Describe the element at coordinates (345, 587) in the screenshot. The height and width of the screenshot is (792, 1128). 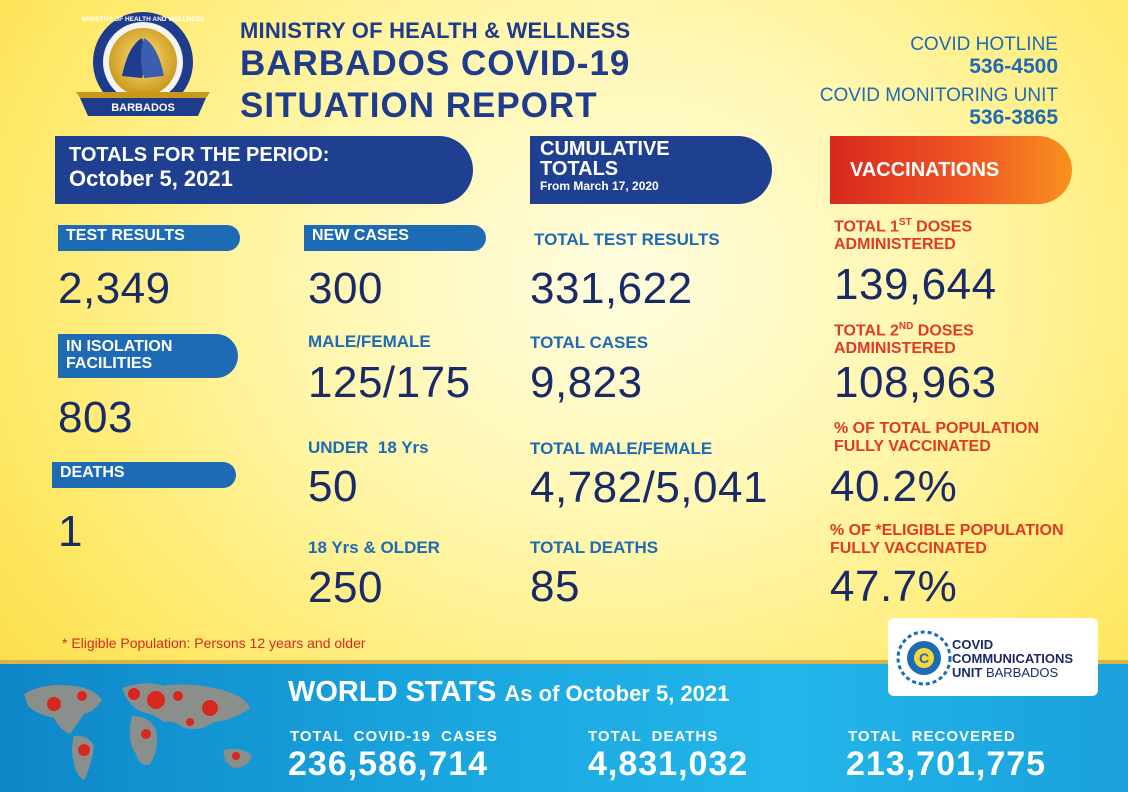
I see `over18-value: 250` at that location.